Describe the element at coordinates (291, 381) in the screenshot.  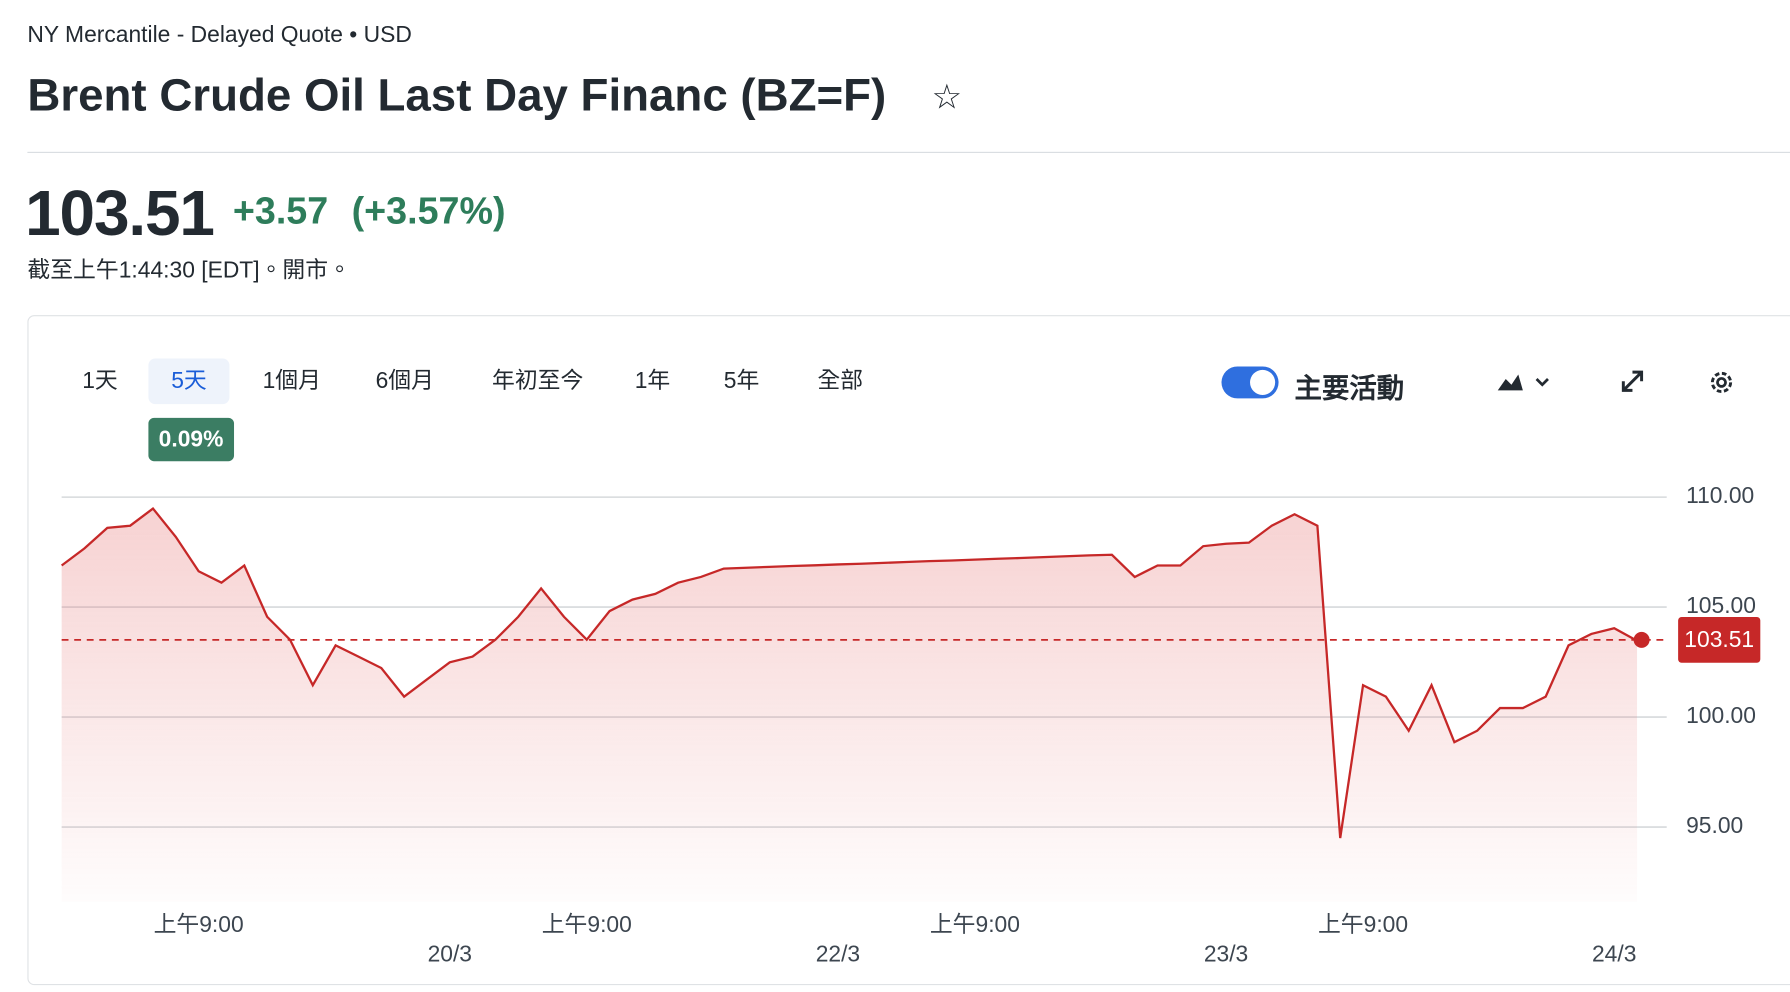
I see `range-tab: 1個月` at that location.